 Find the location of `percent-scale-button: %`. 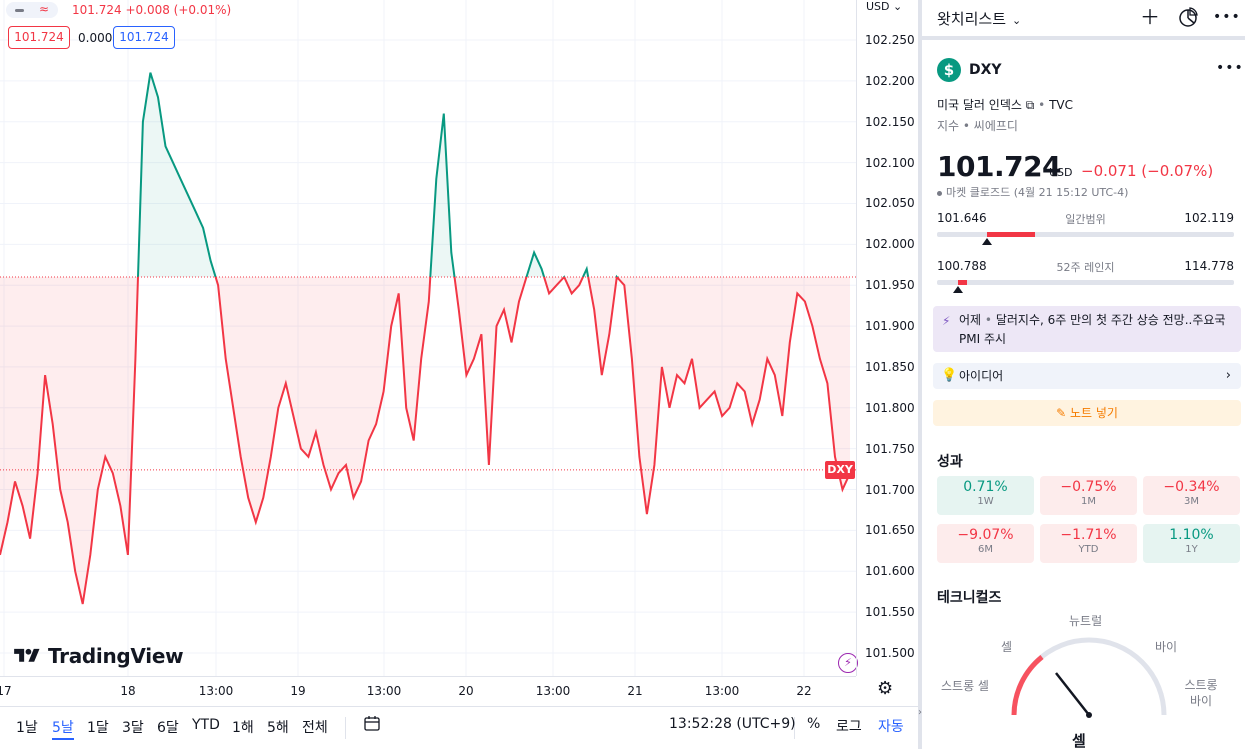

percent-scale-button: % is located at coordinates (814, 724).